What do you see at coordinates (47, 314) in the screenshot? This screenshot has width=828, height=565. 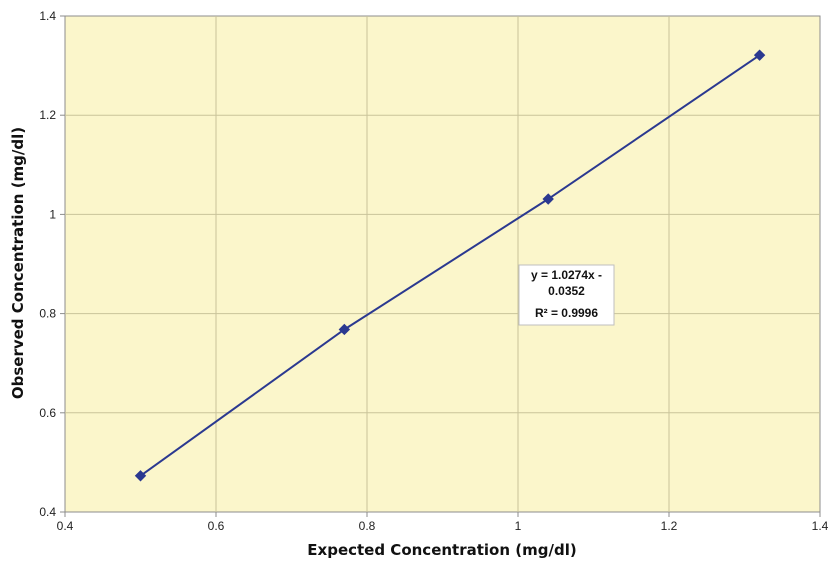 I see `y-tick-label: 0.8` at bounding box center [47, 314].